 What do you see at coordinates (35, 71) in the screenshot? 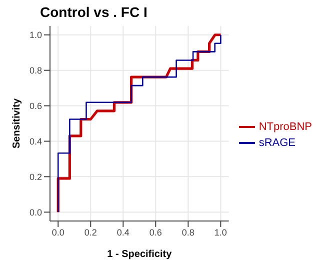
I see `y-tick-label: 0.8` at bounding box center [35, 71].